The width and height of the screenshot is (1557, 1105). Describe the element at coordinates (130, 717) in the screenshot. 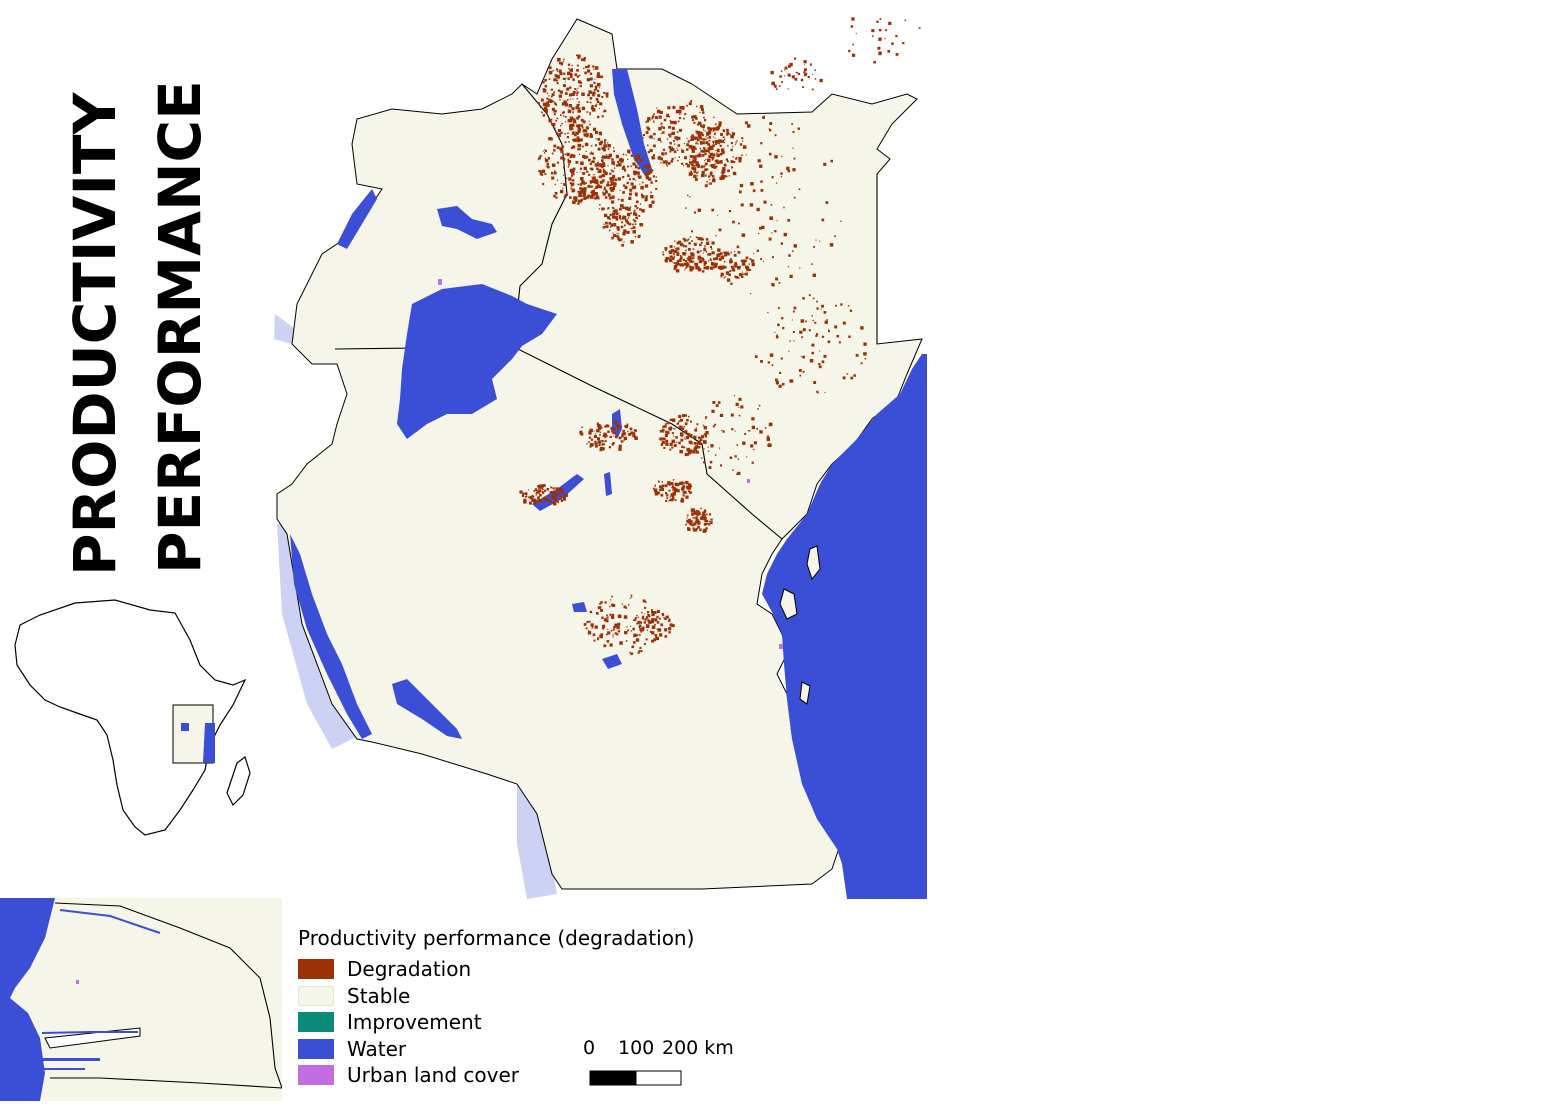

I see `africa-outline` at that location.